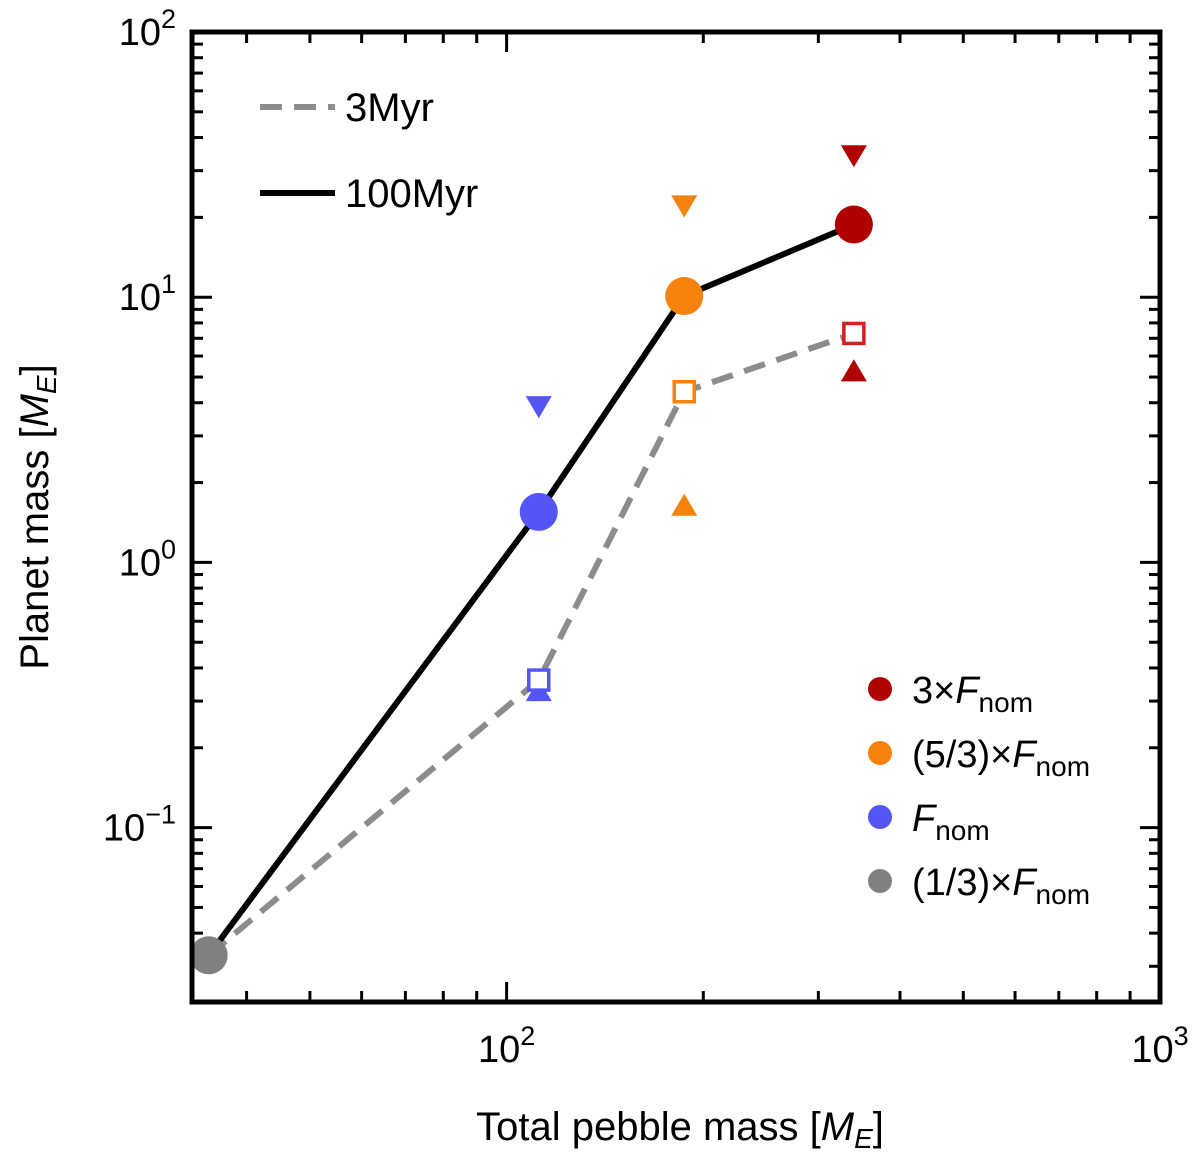 The width and height of the screenshot is (1200, 1162). I want to click on y-tick-label: 10², so click(147, 29).